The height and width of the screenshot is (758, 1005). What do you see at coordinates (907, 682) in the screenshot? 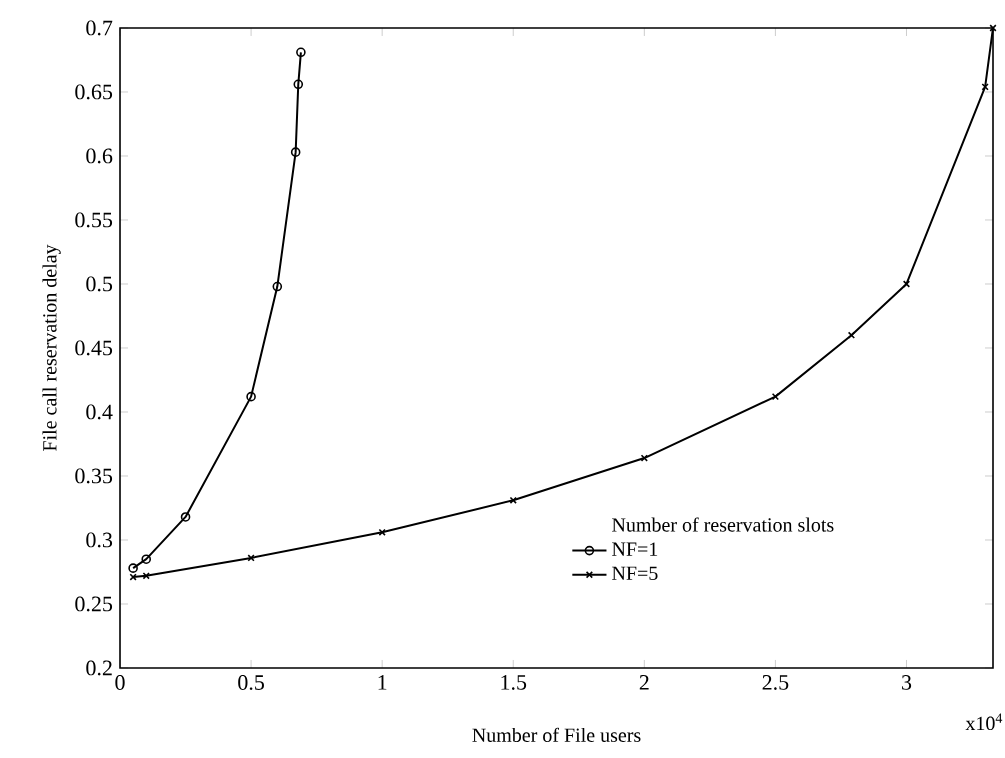
I see `x-tick-label: 3` at bounding box center [907, 682].